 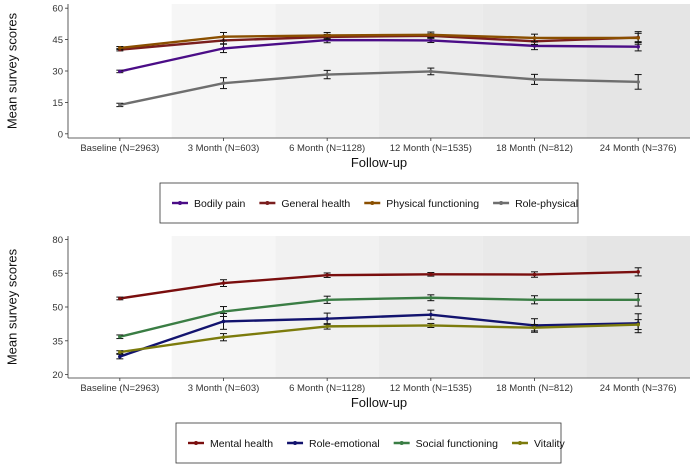 I want to click on series-vitality, so click(x=379, y=336).